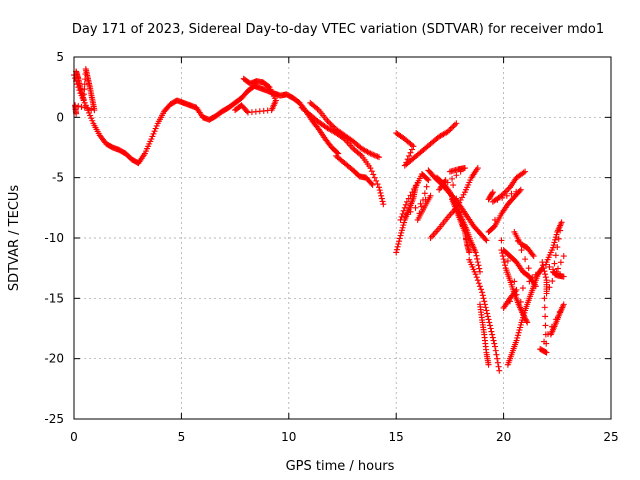 The width and height of the screenshot is (640, 480). Describe the element at coordinates (396, 437) in the screenshot. I see `x-tick-label: 15` at that location.